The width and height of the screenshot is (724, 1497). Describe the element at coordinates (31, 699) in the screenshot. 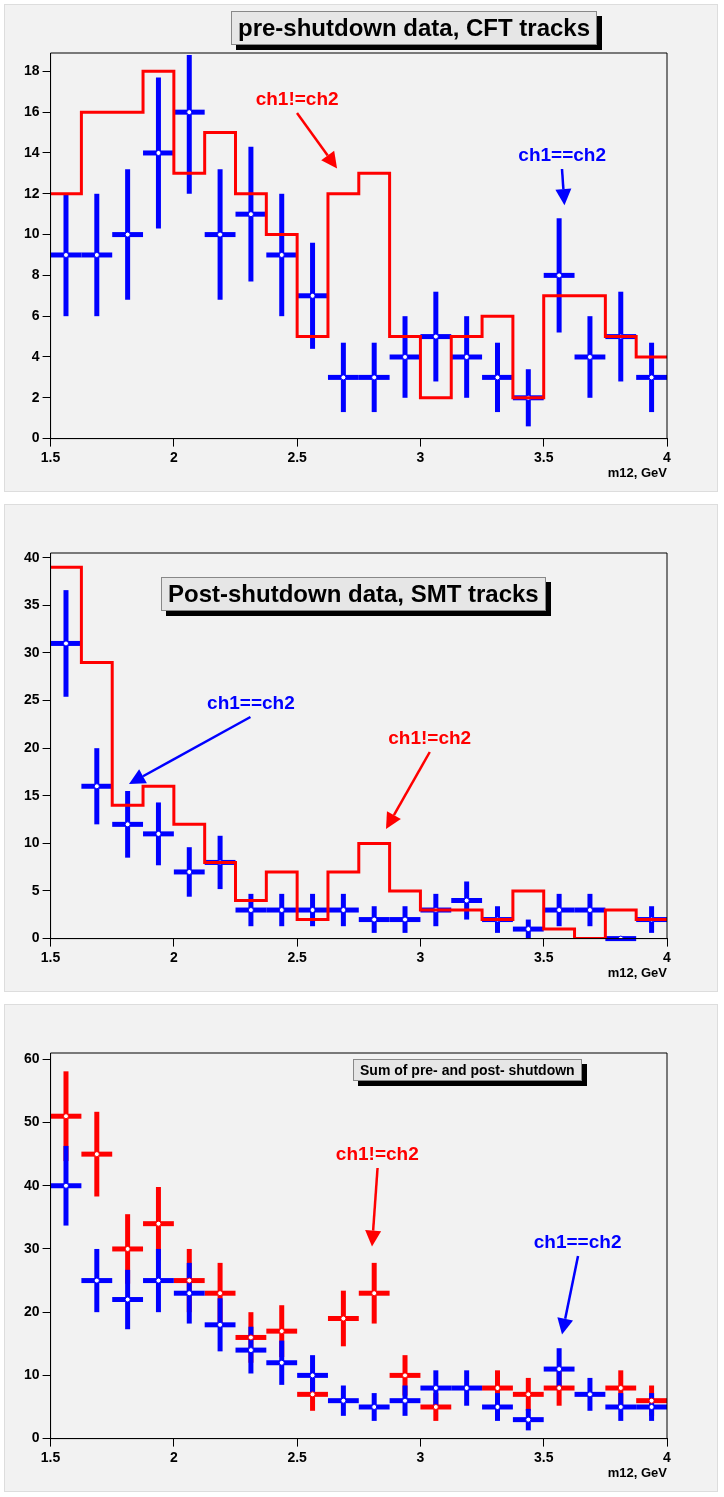

I see `y-tick-label: 25` at that location.